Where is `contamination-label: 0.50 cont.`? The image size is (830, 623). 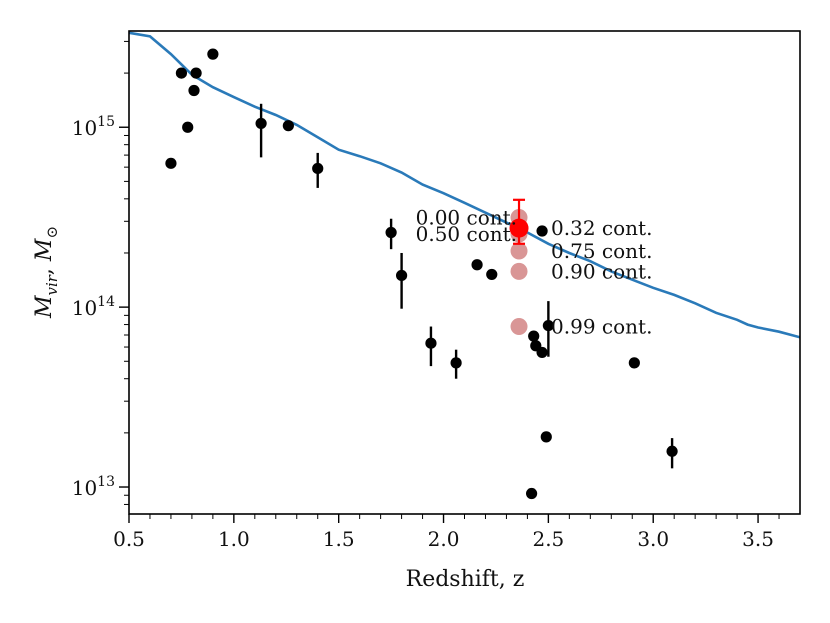 contamination-label: 0.50 cont. is located at coordinates (466, 234).